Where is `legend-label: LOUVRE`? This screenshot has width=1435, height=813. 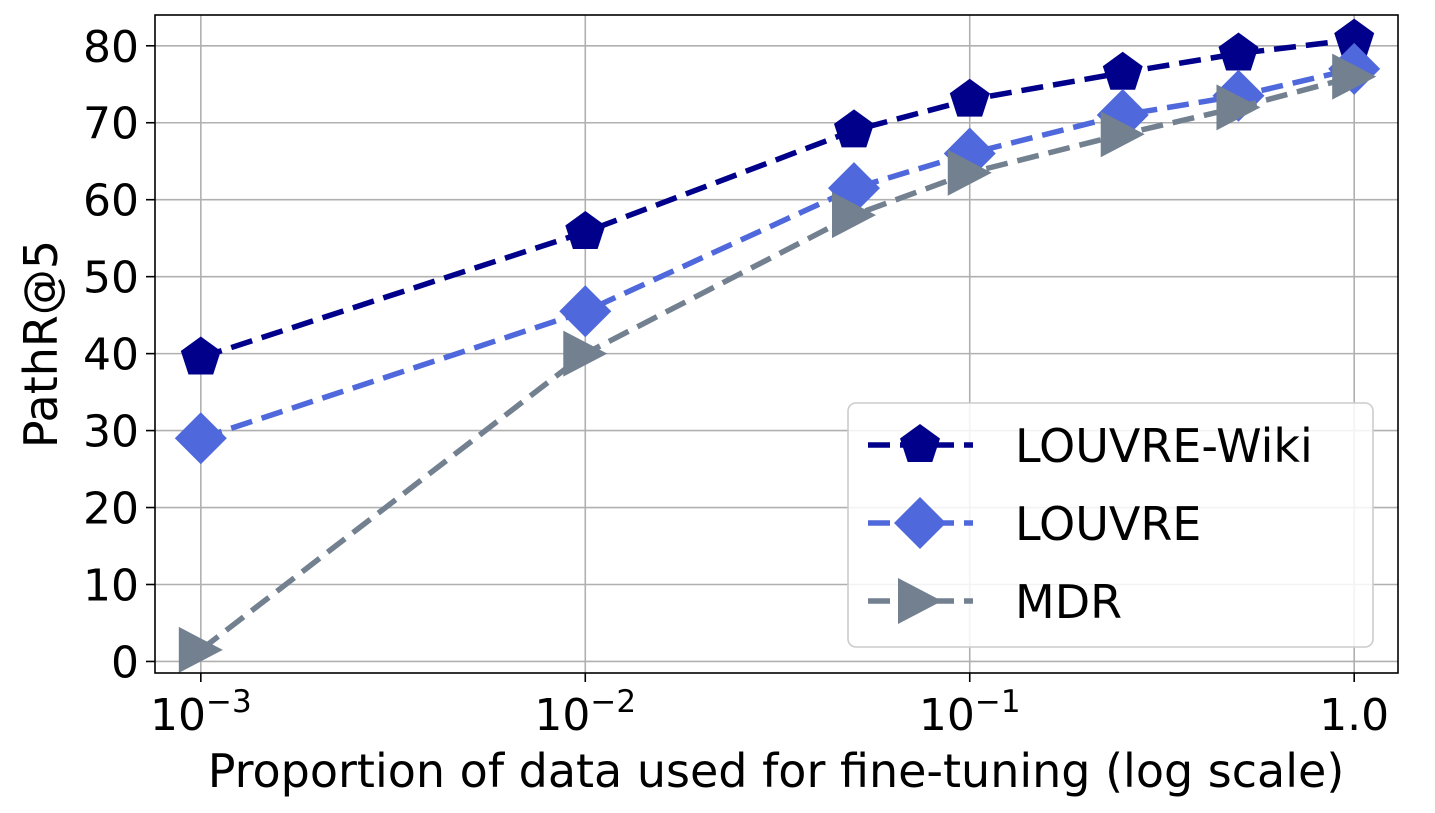 legend-label: LOUVRE is located at coordinates (1108, 524).